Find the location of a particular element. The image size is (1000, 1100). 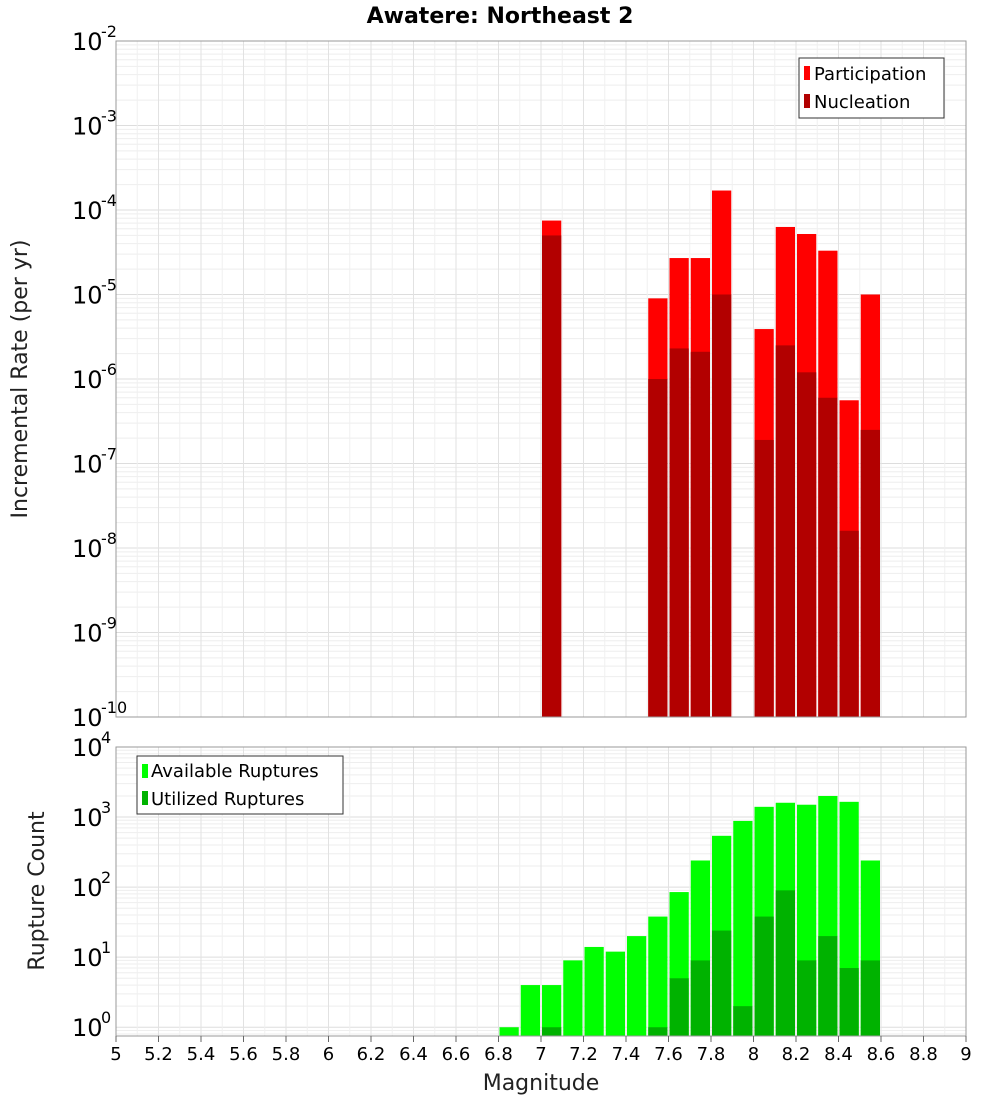

x-tick-label: 7.8 is located at coordinates (711, 1054).